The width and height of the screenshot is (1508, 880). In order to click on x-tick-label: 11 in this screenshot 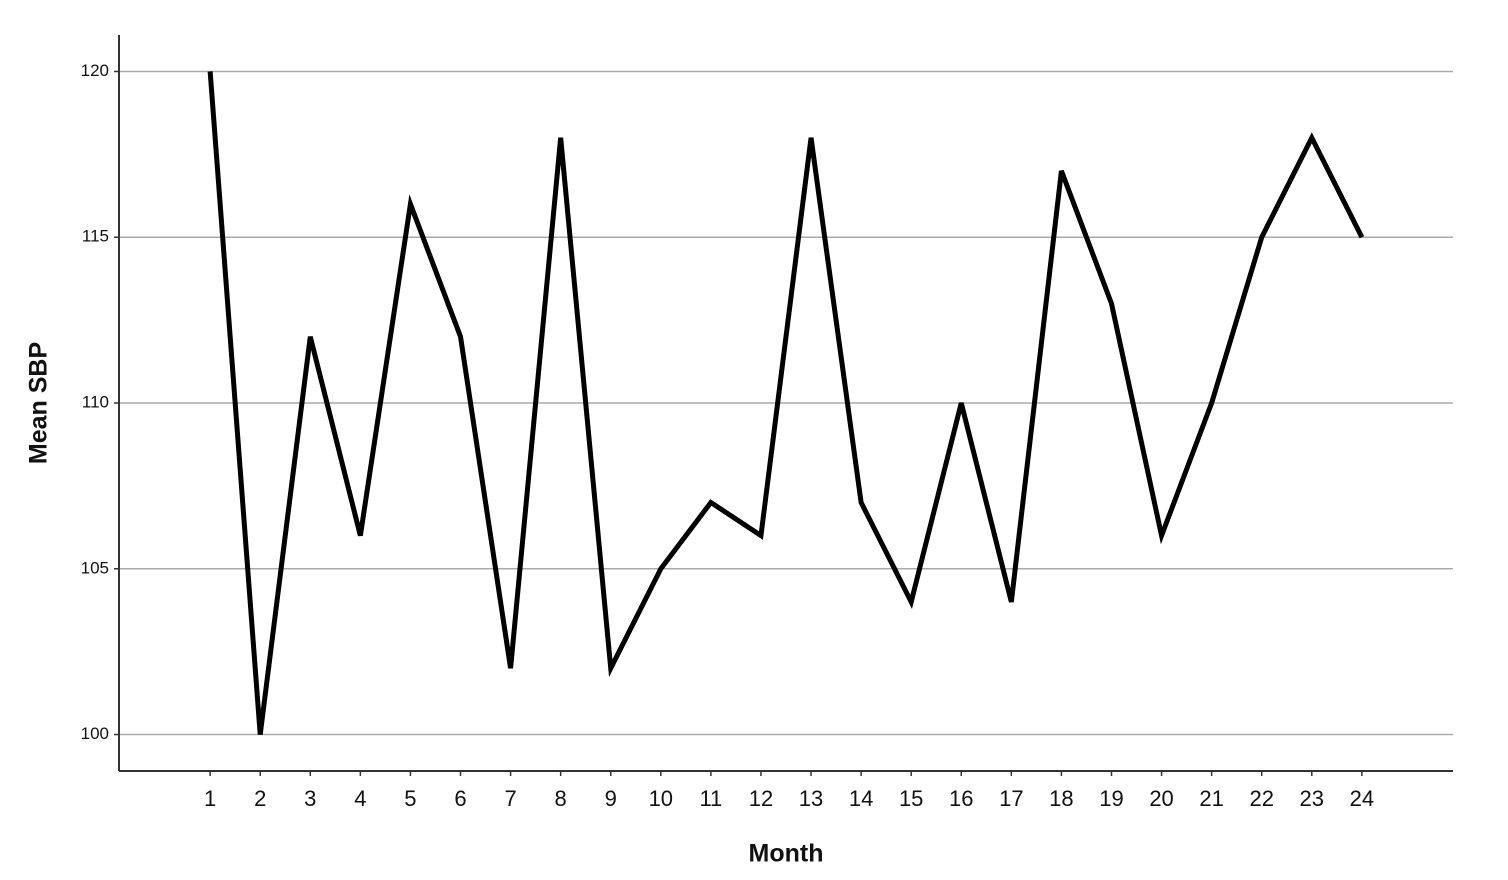, I will do `click(710, 798)`.